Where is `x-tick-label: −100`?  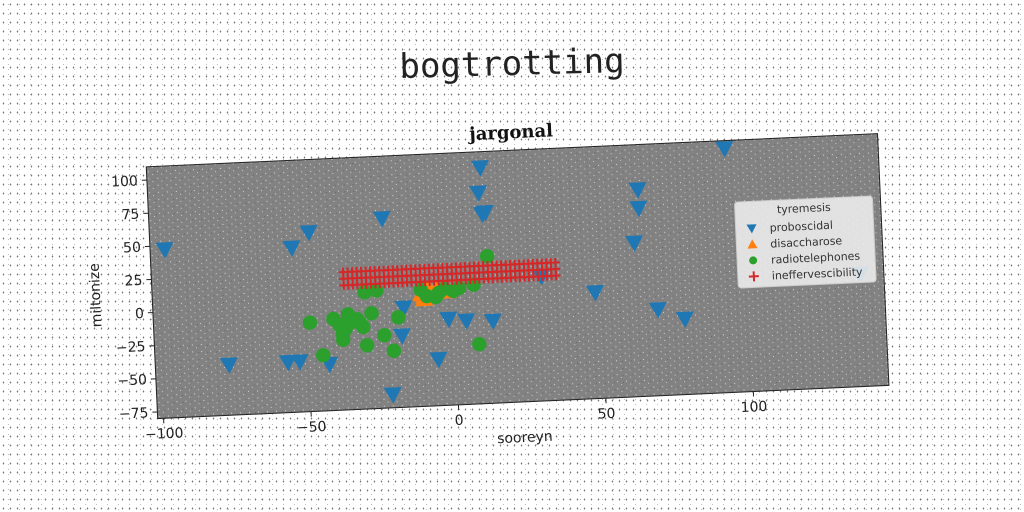 x-tick-label: −100 is located at coordinates (164, 434).